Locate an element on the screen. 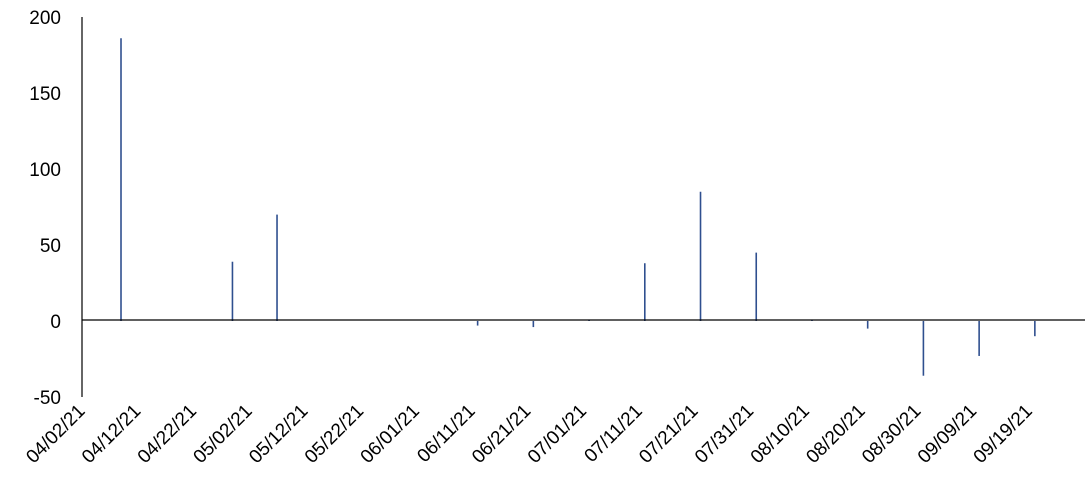  x-tick-label: 07/11/21 is located at coordinates (614, 434).